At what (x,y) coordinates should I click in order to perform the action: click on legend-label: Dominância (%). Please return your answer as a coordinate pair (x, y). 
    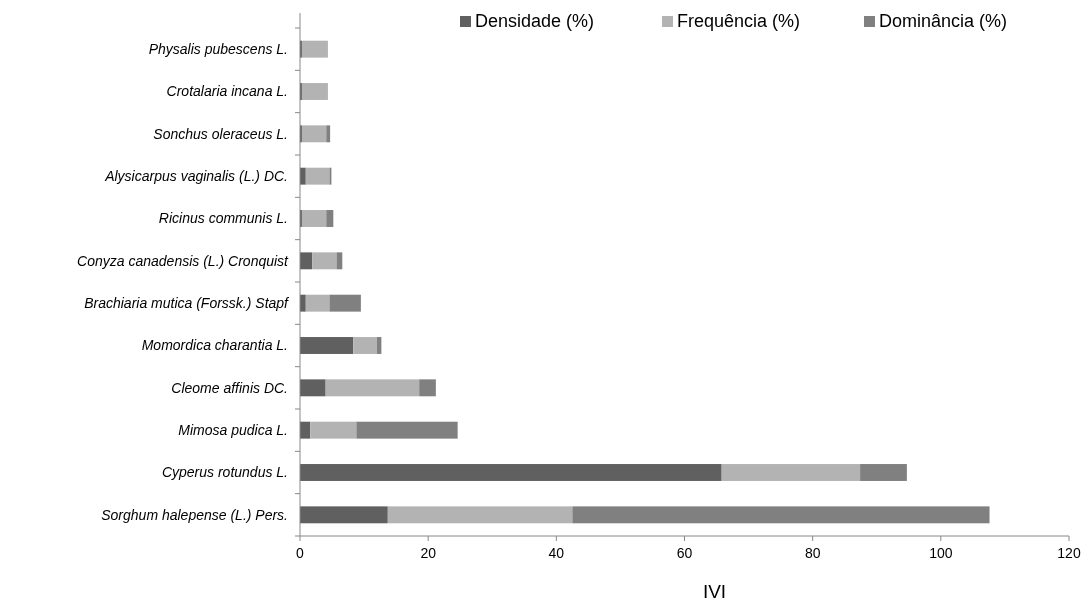
    Looking at the image, I should click on (943, 21).